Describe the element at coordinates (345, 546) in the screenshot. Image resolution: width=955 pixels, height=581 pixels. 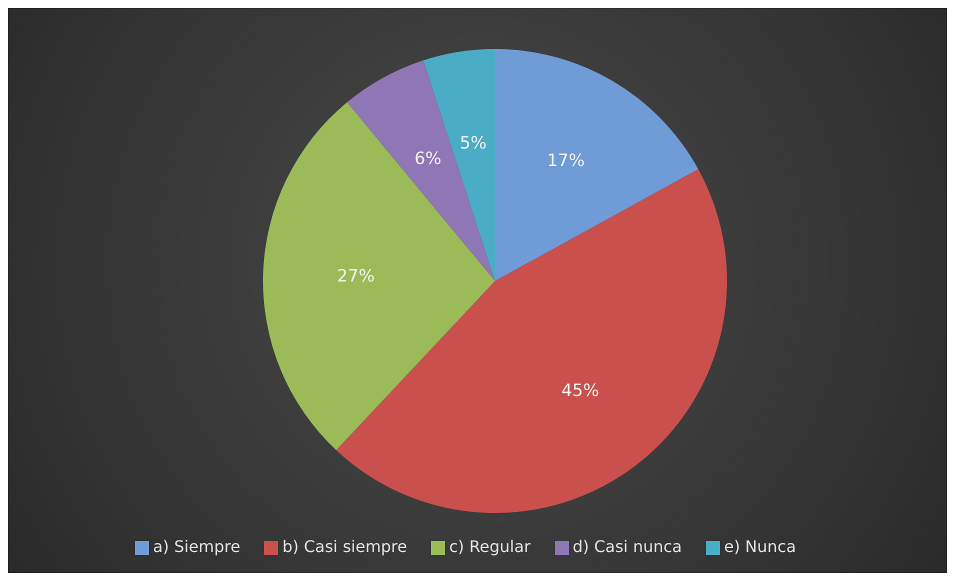
I see `legend-label: b) Casi siempre` at that location.